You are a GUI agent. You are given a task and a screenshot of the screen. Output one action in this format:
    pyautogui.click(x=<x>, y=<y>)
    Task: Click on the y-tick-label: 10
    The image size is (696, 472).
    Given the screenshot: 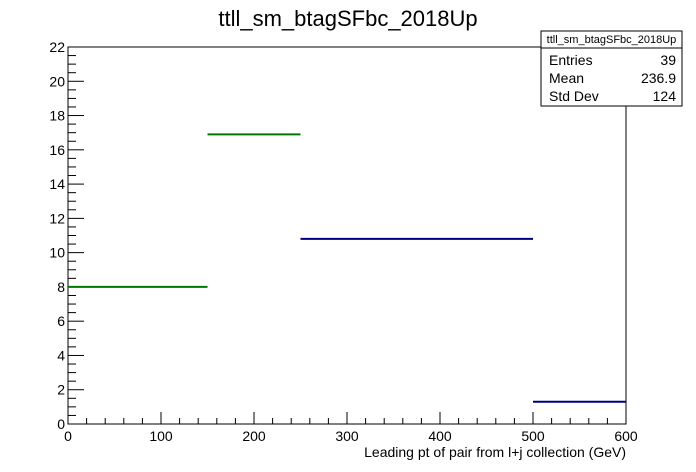 What is the action you would take?
    pyautogui.click(x=57, y=253)
    